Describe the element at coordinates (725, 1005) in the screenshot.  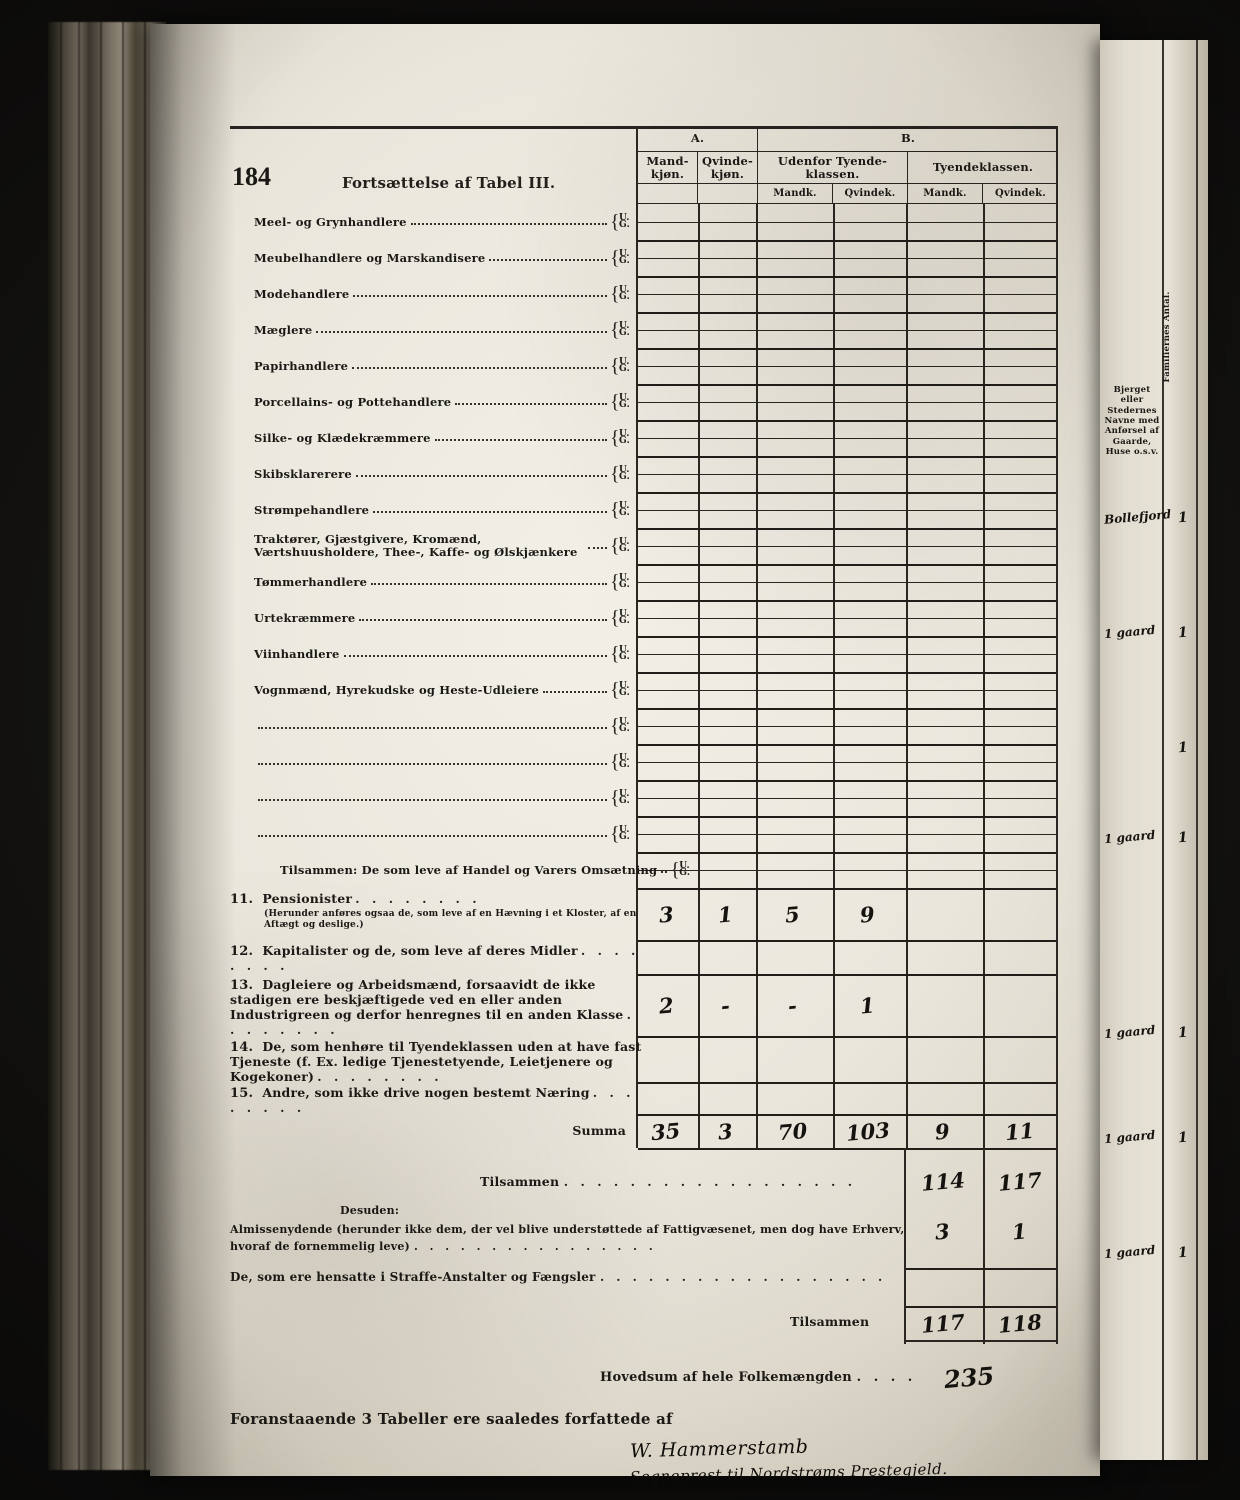
I see `cell-row13-qvinde: -` at that location.